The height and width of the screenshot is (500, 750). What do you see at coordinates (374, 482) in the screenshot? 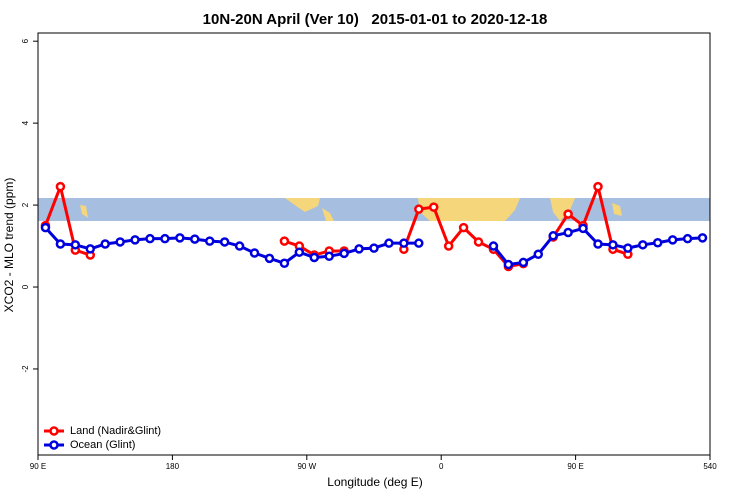
I see `x-axis-label: Longitude (deg E)` at bounding box center [374, 482].